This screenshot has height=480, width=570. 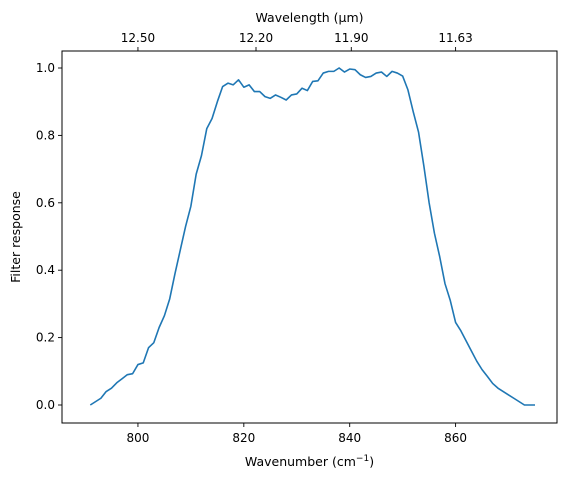 I want to click on y-tick-label: 0.2, so click(x=45, y=338).